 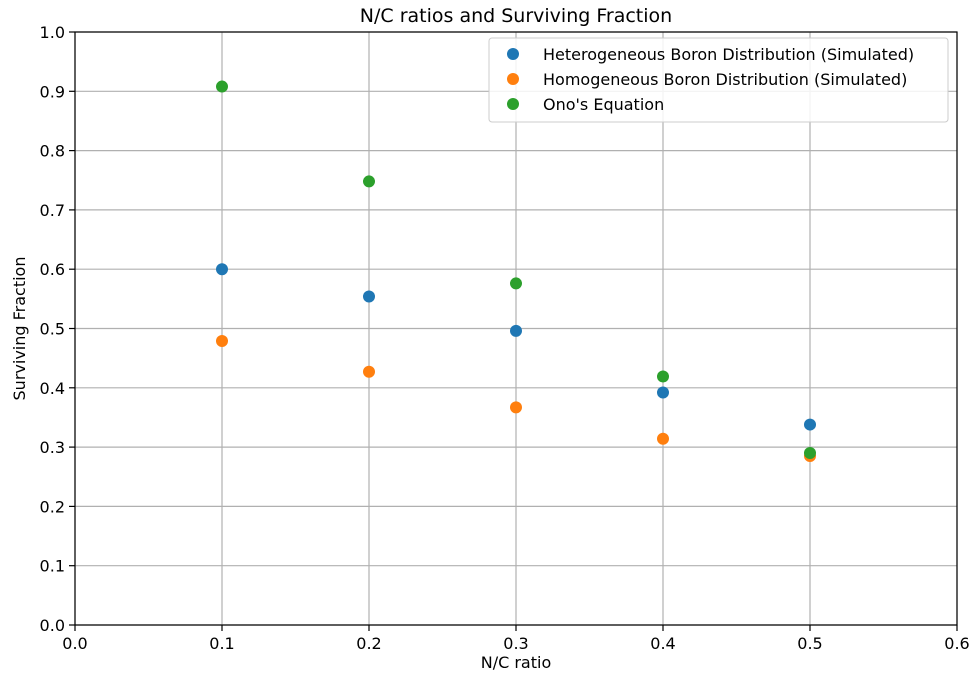 I want to click on y-tick-label: 0.4, so click(x=52, y=388).